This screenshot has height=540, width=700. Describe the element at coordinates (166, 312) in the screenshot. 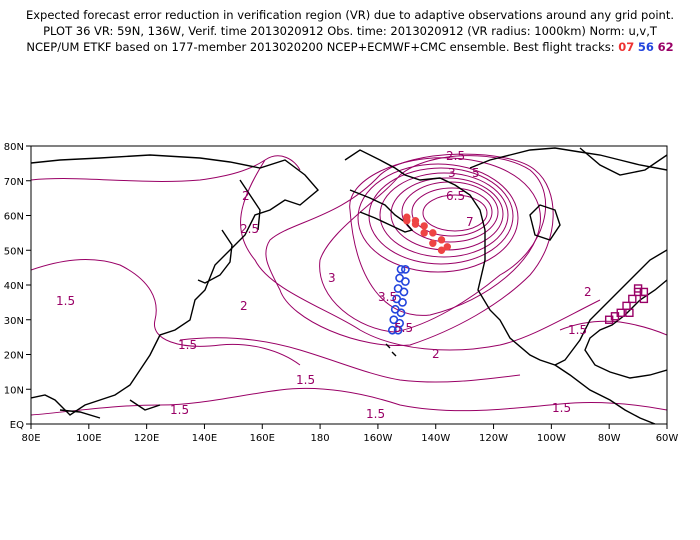

I see `contour-1-5-west` at that location.